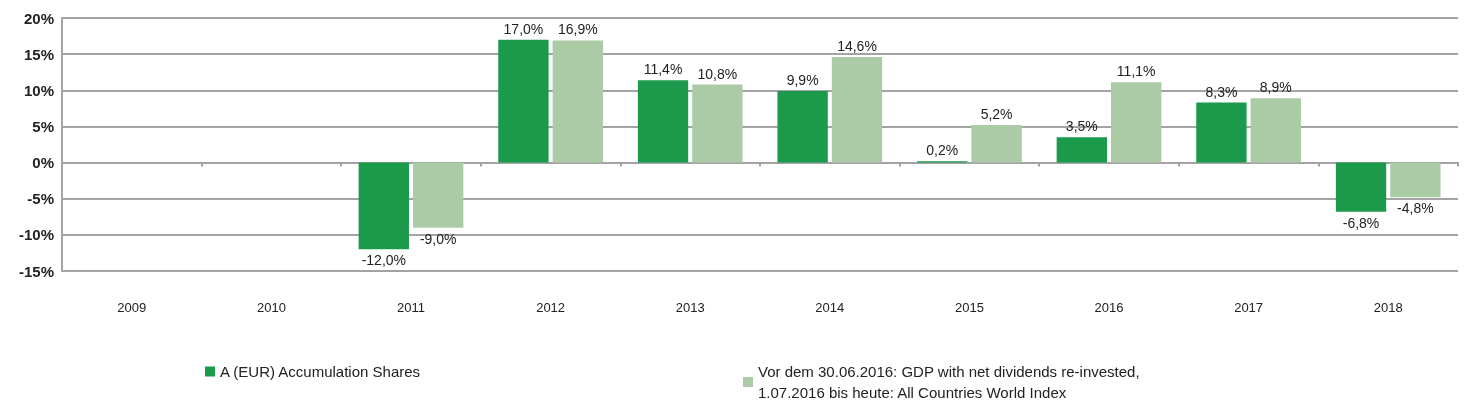 The height and width of the screenshot is (403, 1466). What do you see at coordinates (38, 54) in the screenshot?
I see `y-tick-label: 15%` at bounding box center [38, 54].